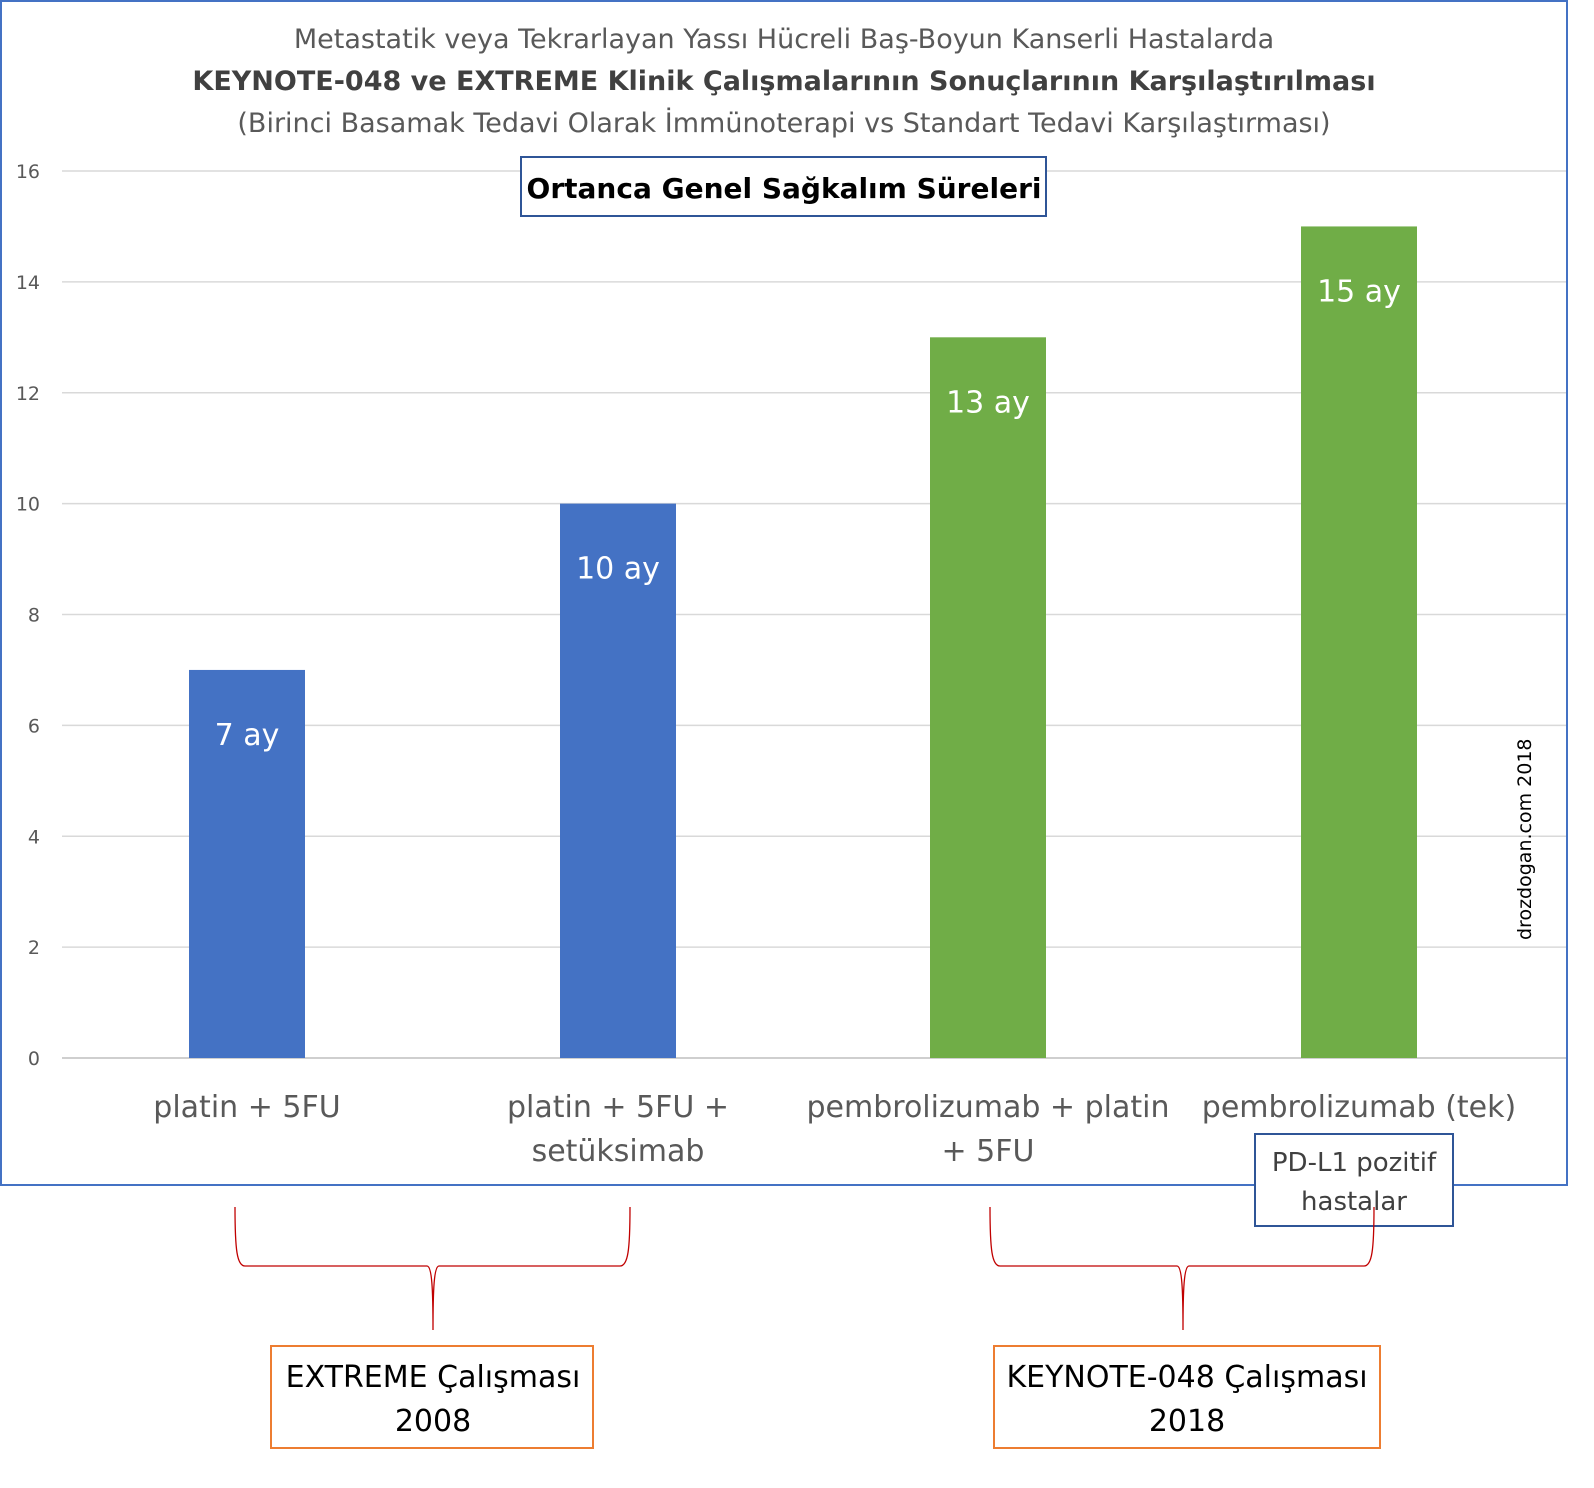  I want to click on watermark-text: drozdogan.com 2018, so click(1525, 840).